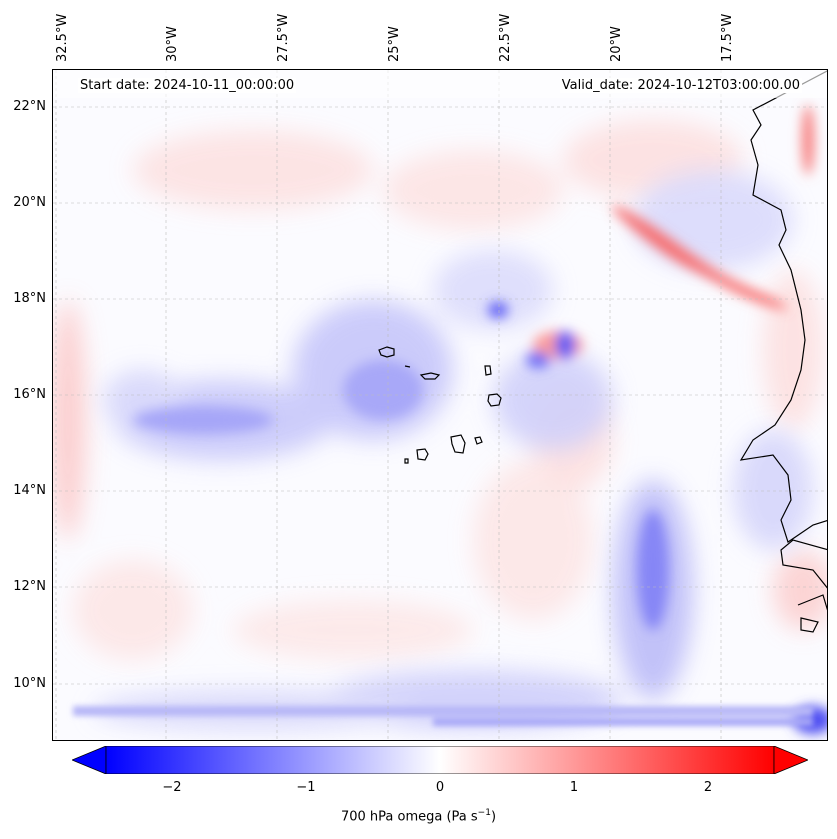  Describe the element at coordinates (505, 37) in the screenshot. I see `lon-label-22.5w: 22.5°W` at that location.